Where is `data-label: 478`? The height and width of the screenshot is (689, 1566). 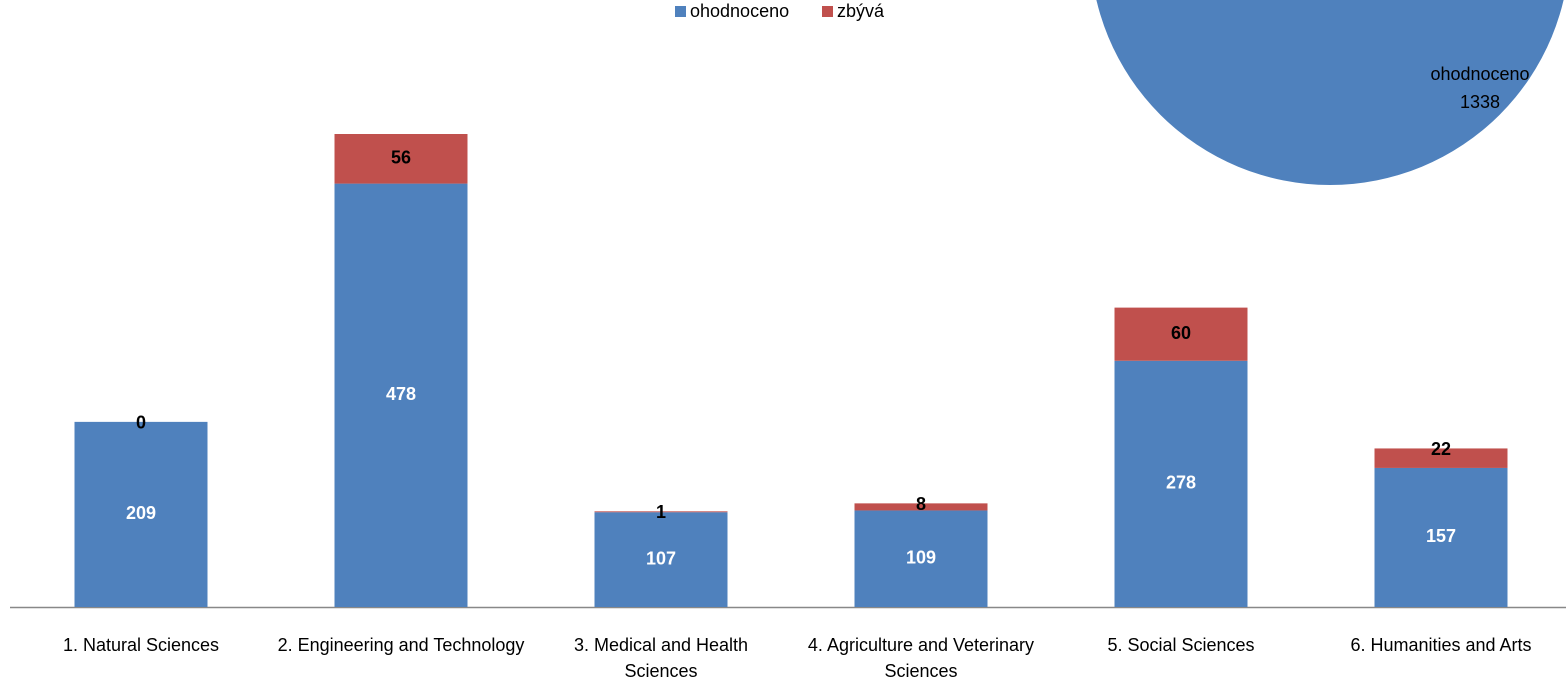 data-label: 478 is located at coordinates (401, 394).